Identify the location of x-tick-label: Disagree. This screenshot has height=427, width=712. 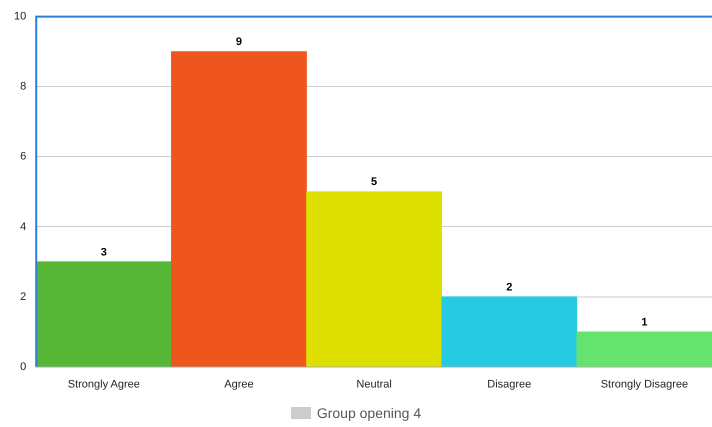
(509, 384).